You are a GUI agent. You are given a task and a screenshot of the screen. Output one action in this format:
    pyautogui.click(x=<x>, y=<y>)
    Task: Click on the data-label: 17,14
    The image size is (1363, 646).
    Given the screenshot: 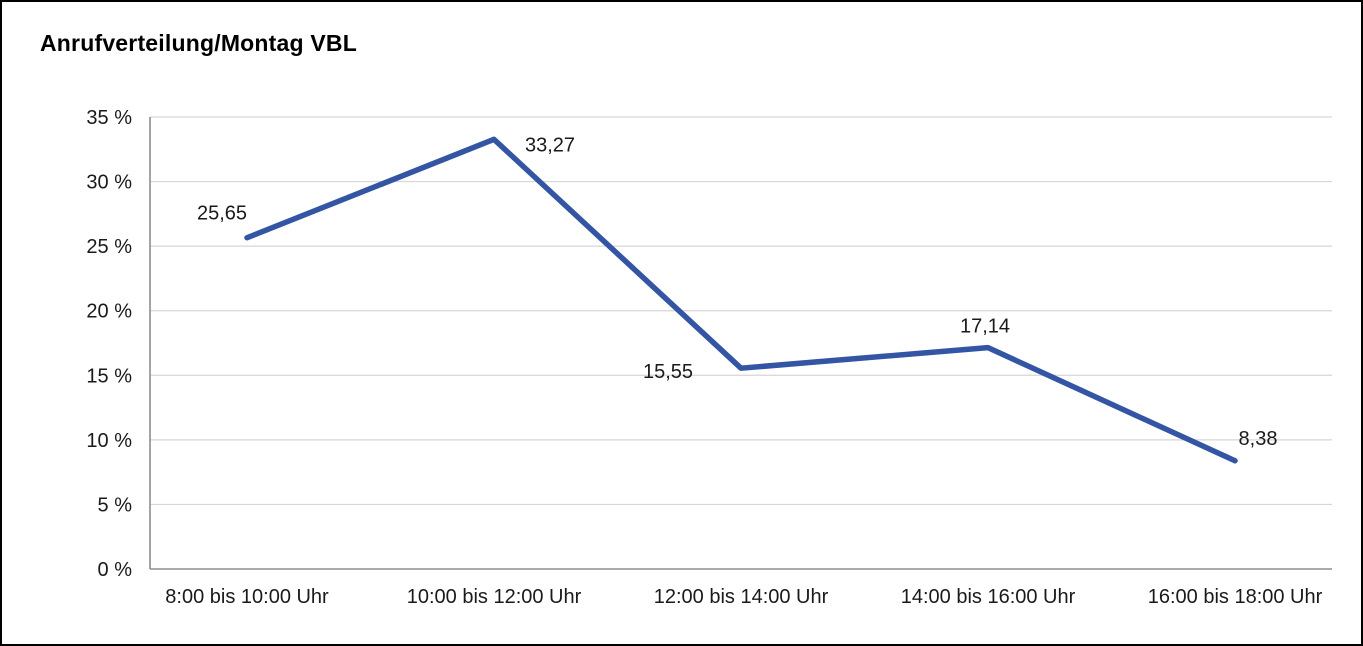 What is the action you would take?
    pyautogui.click(x=985, y=327)
    